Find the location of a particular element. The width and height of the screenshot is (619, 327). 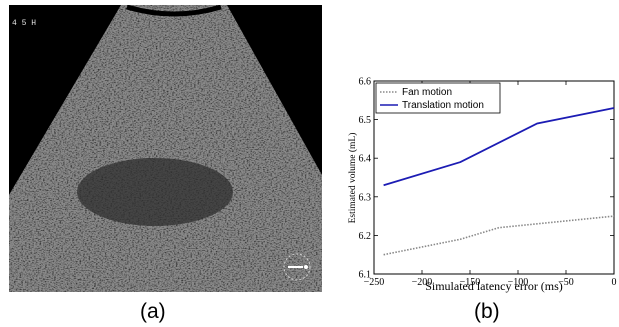

panel-b-label: (b) is located at coordinates (487, 311).